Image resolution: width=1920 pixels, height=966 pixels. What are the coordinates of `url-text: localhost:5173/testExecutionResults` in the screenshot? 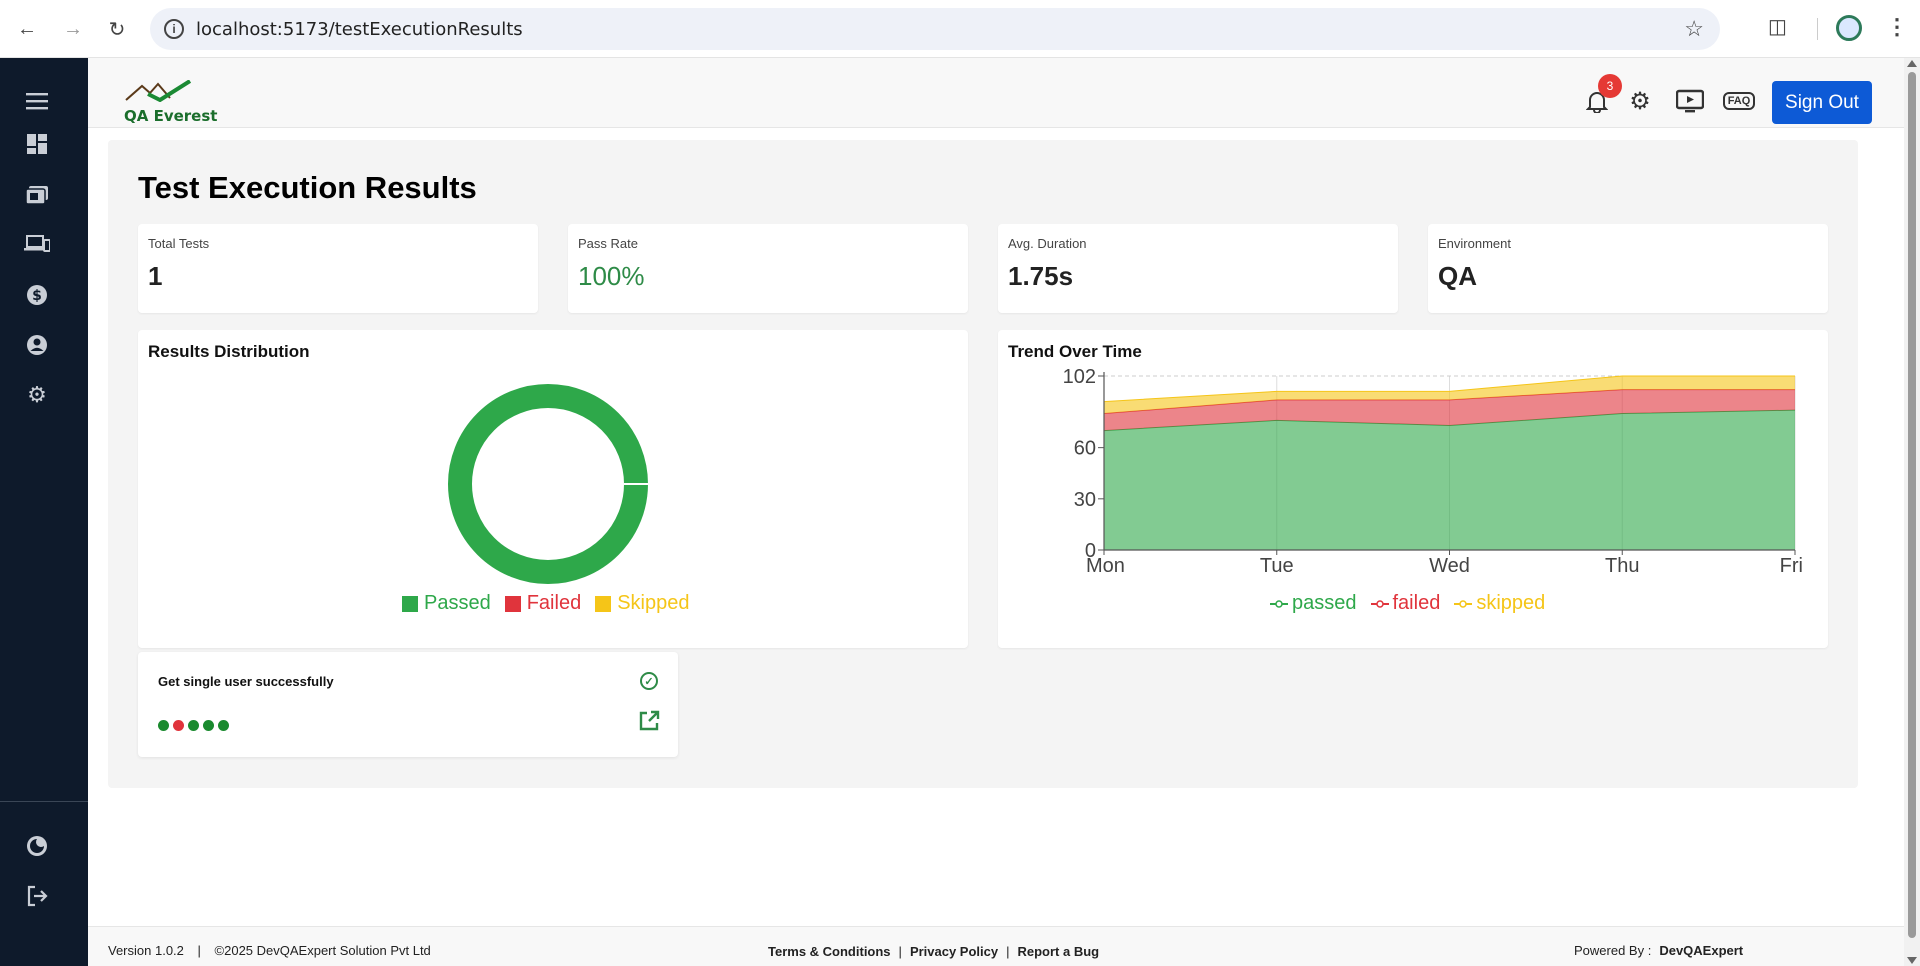 It's located at (359, 29).